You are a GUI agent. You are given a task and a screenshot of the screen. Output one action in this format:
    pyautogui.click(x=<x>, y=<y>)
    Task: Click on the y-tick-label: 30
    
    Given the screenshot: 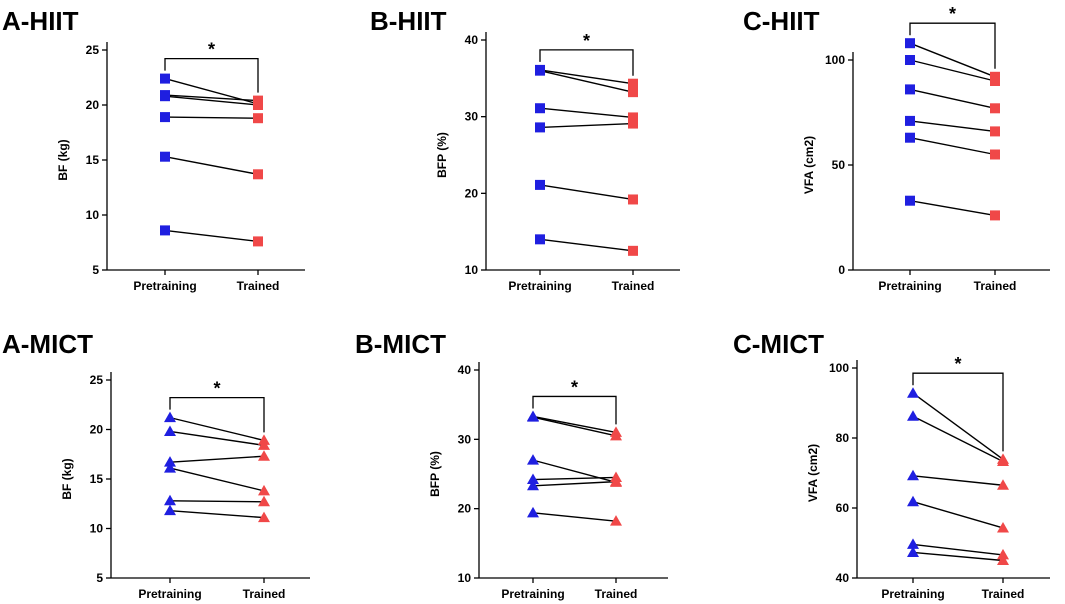 What is the action you would take?
    pyautogui.click(x=472, y=117)
    